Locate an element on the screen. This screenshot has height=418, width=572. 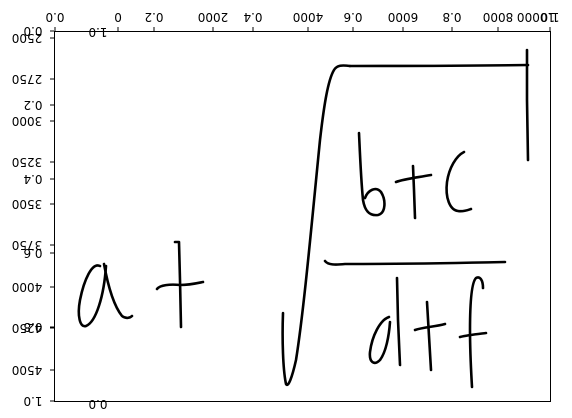
fraction-bar is located at coordinates (415, 262).